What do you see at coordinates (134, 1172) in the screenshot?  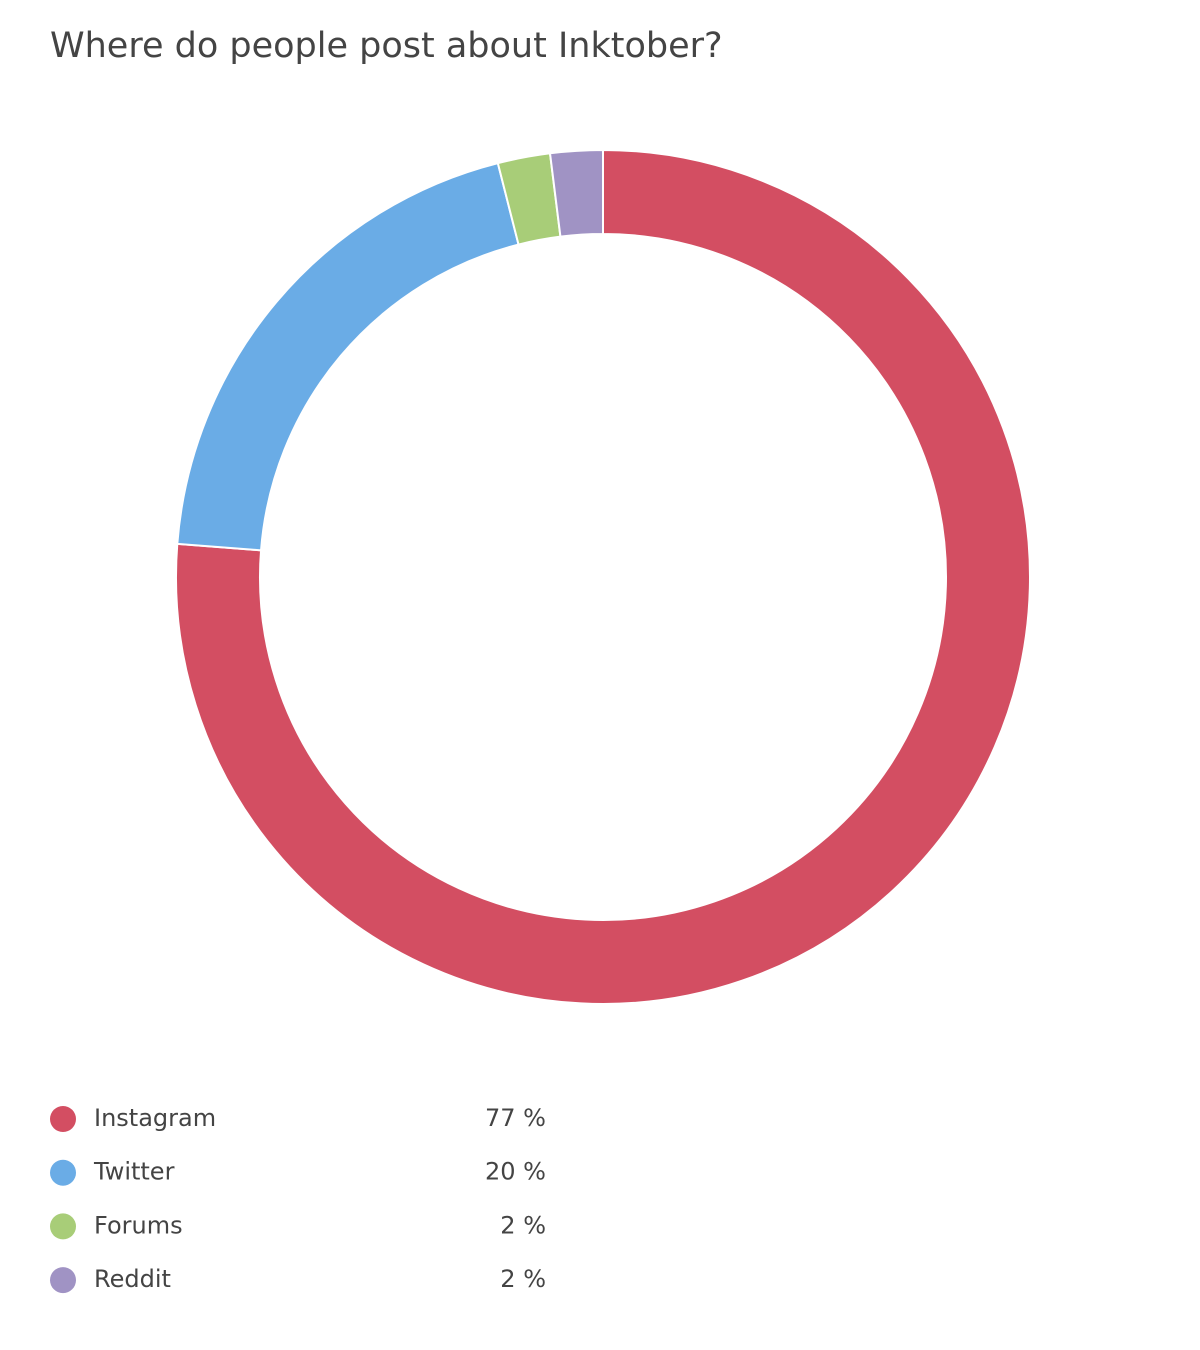 I see `legend-label: Twitter` at bounding box center [134, 1172].